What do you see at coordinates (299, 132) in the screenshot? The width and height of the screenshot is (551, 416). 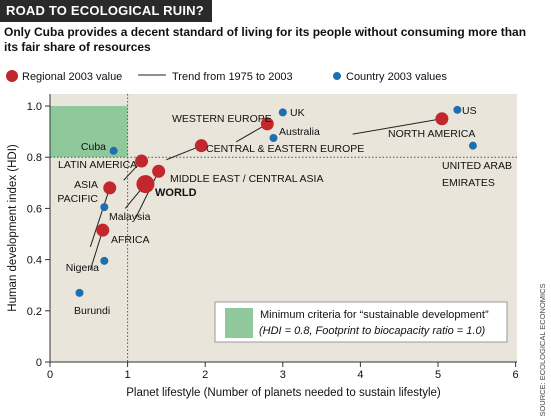 I see `country-label: Australia` at bounding box center [299, 132].